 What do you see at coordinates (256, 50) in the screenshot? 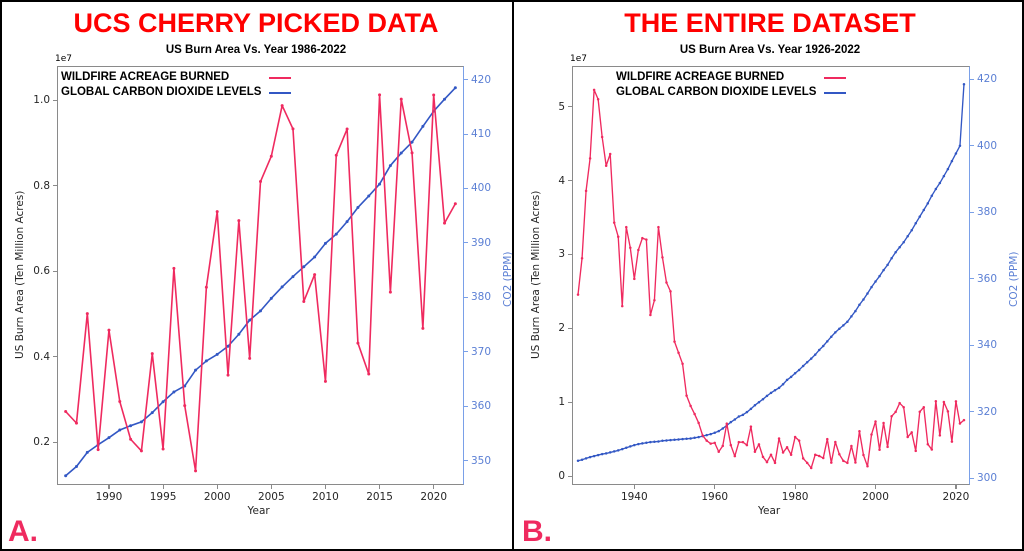
I see `panel-a-subtitle: US Burn Area Vs. Year 1986-2022` at bounding box center [256, 50].